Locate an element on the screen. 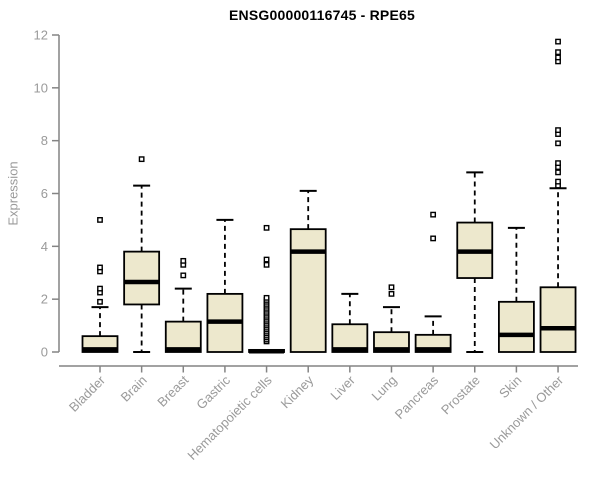  x-category-label: Brain is located at coordinates (134, 389).